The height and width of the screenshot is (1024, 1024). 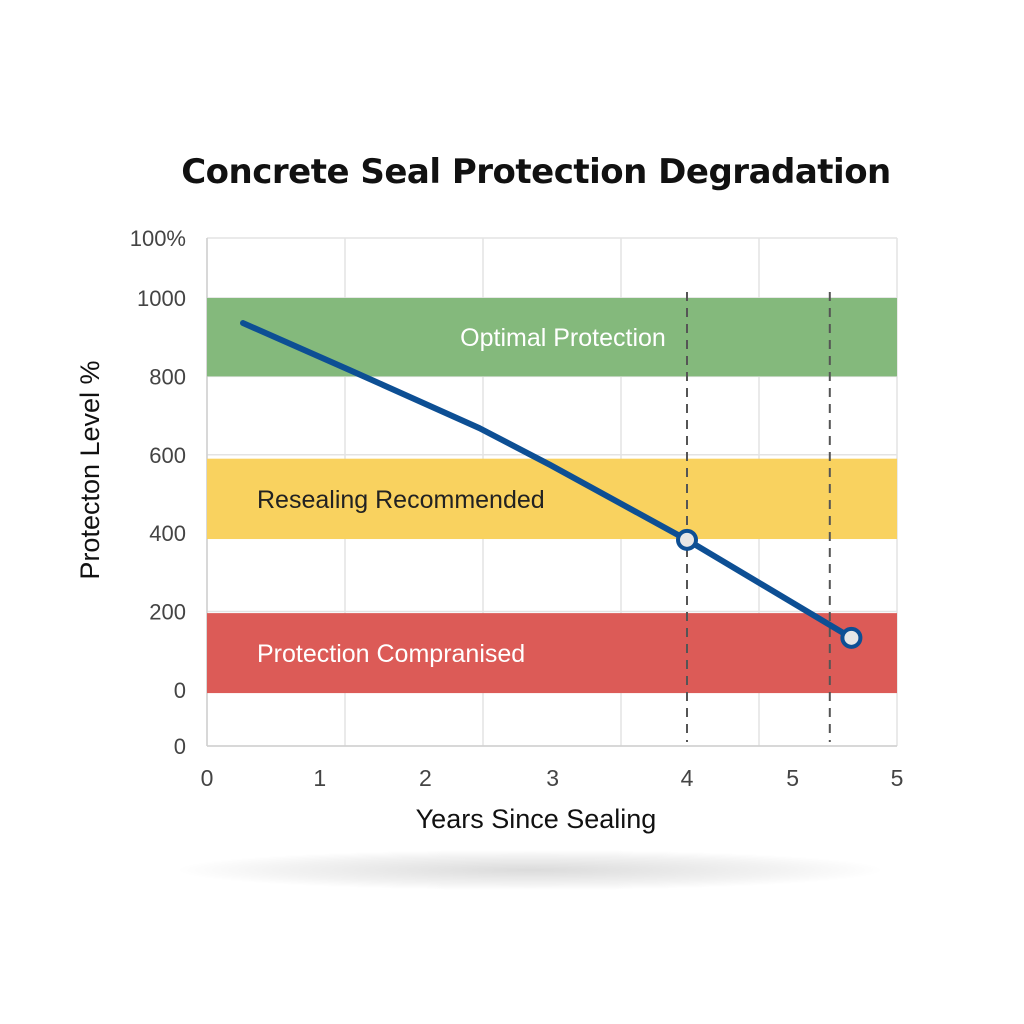 I want to click on x-tick-label: 0, so click(x=207, y=778).